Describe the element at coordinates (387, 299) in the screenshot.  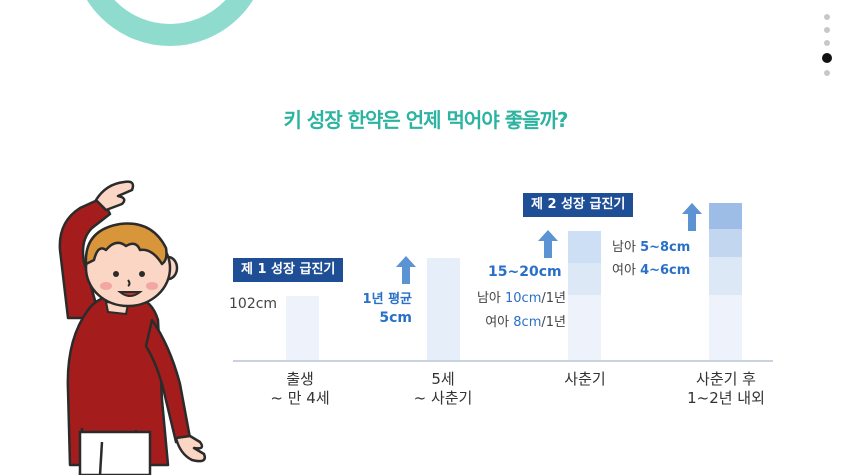
I see `stage2-rate-line1: 1년 평균` at that location.